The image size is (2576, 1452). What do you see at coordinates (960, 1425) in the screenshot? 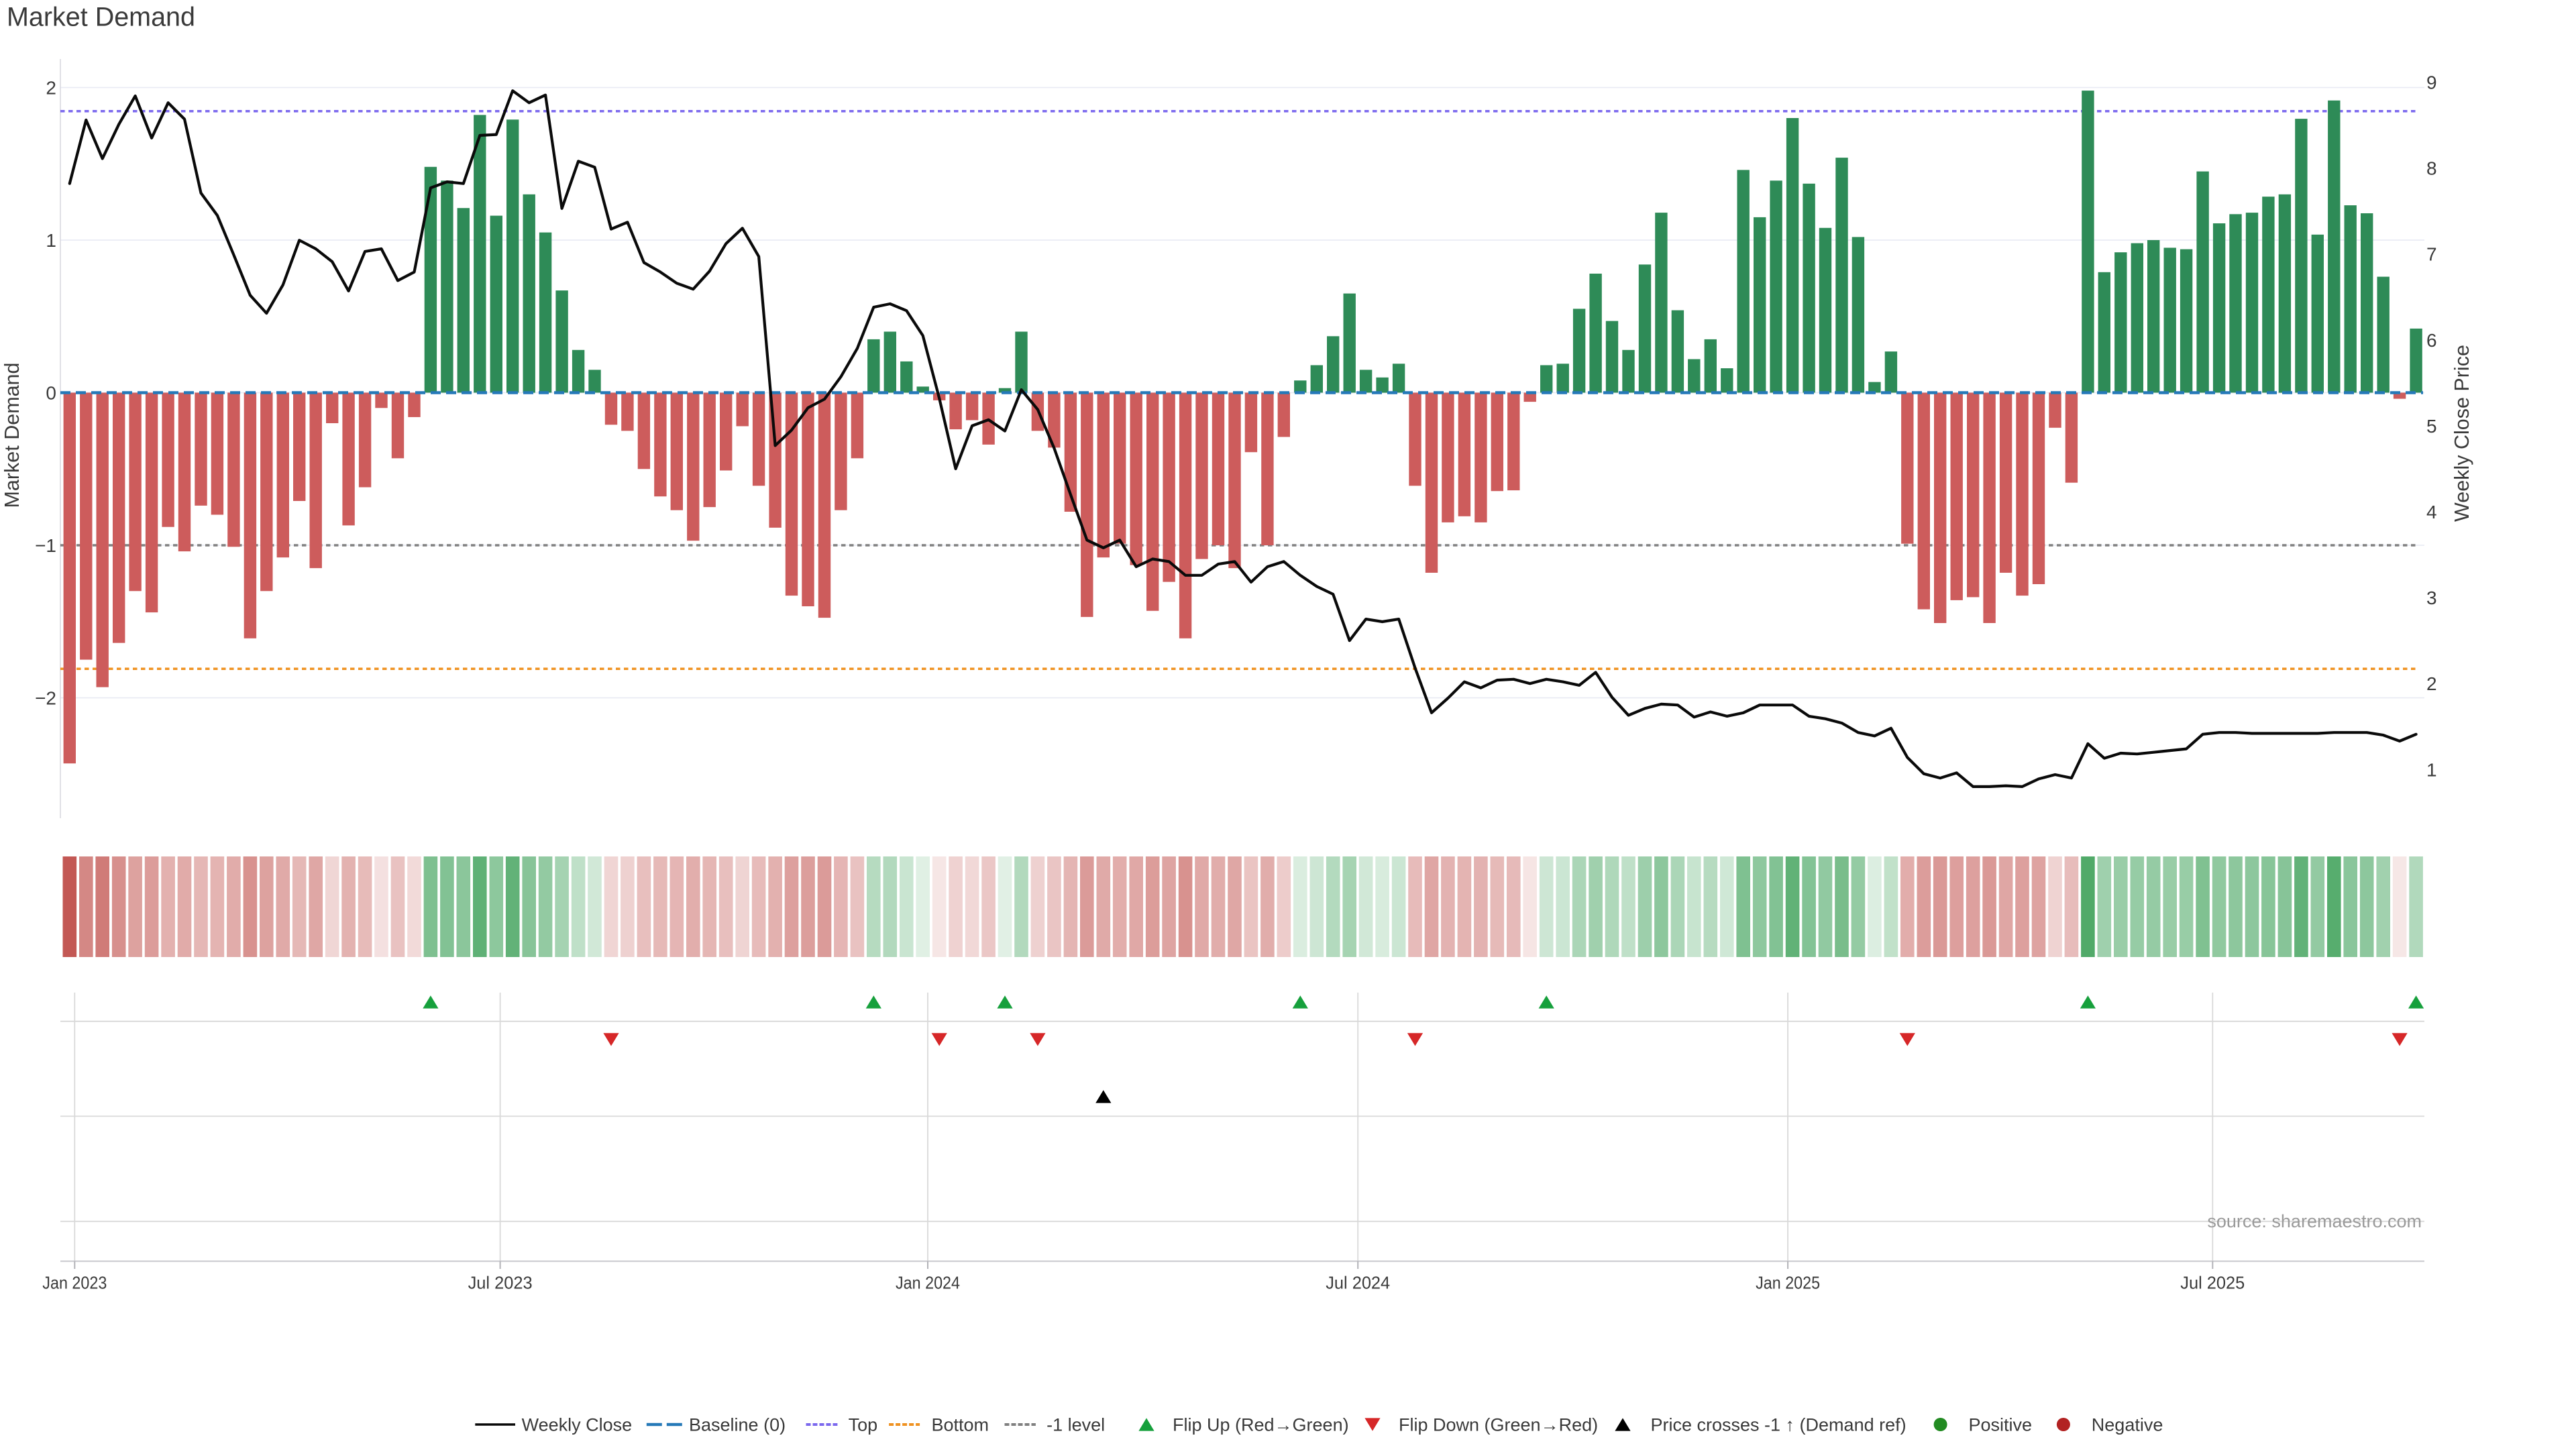
I see `svg-text: Bottom` at bounding box center [960, 1425].